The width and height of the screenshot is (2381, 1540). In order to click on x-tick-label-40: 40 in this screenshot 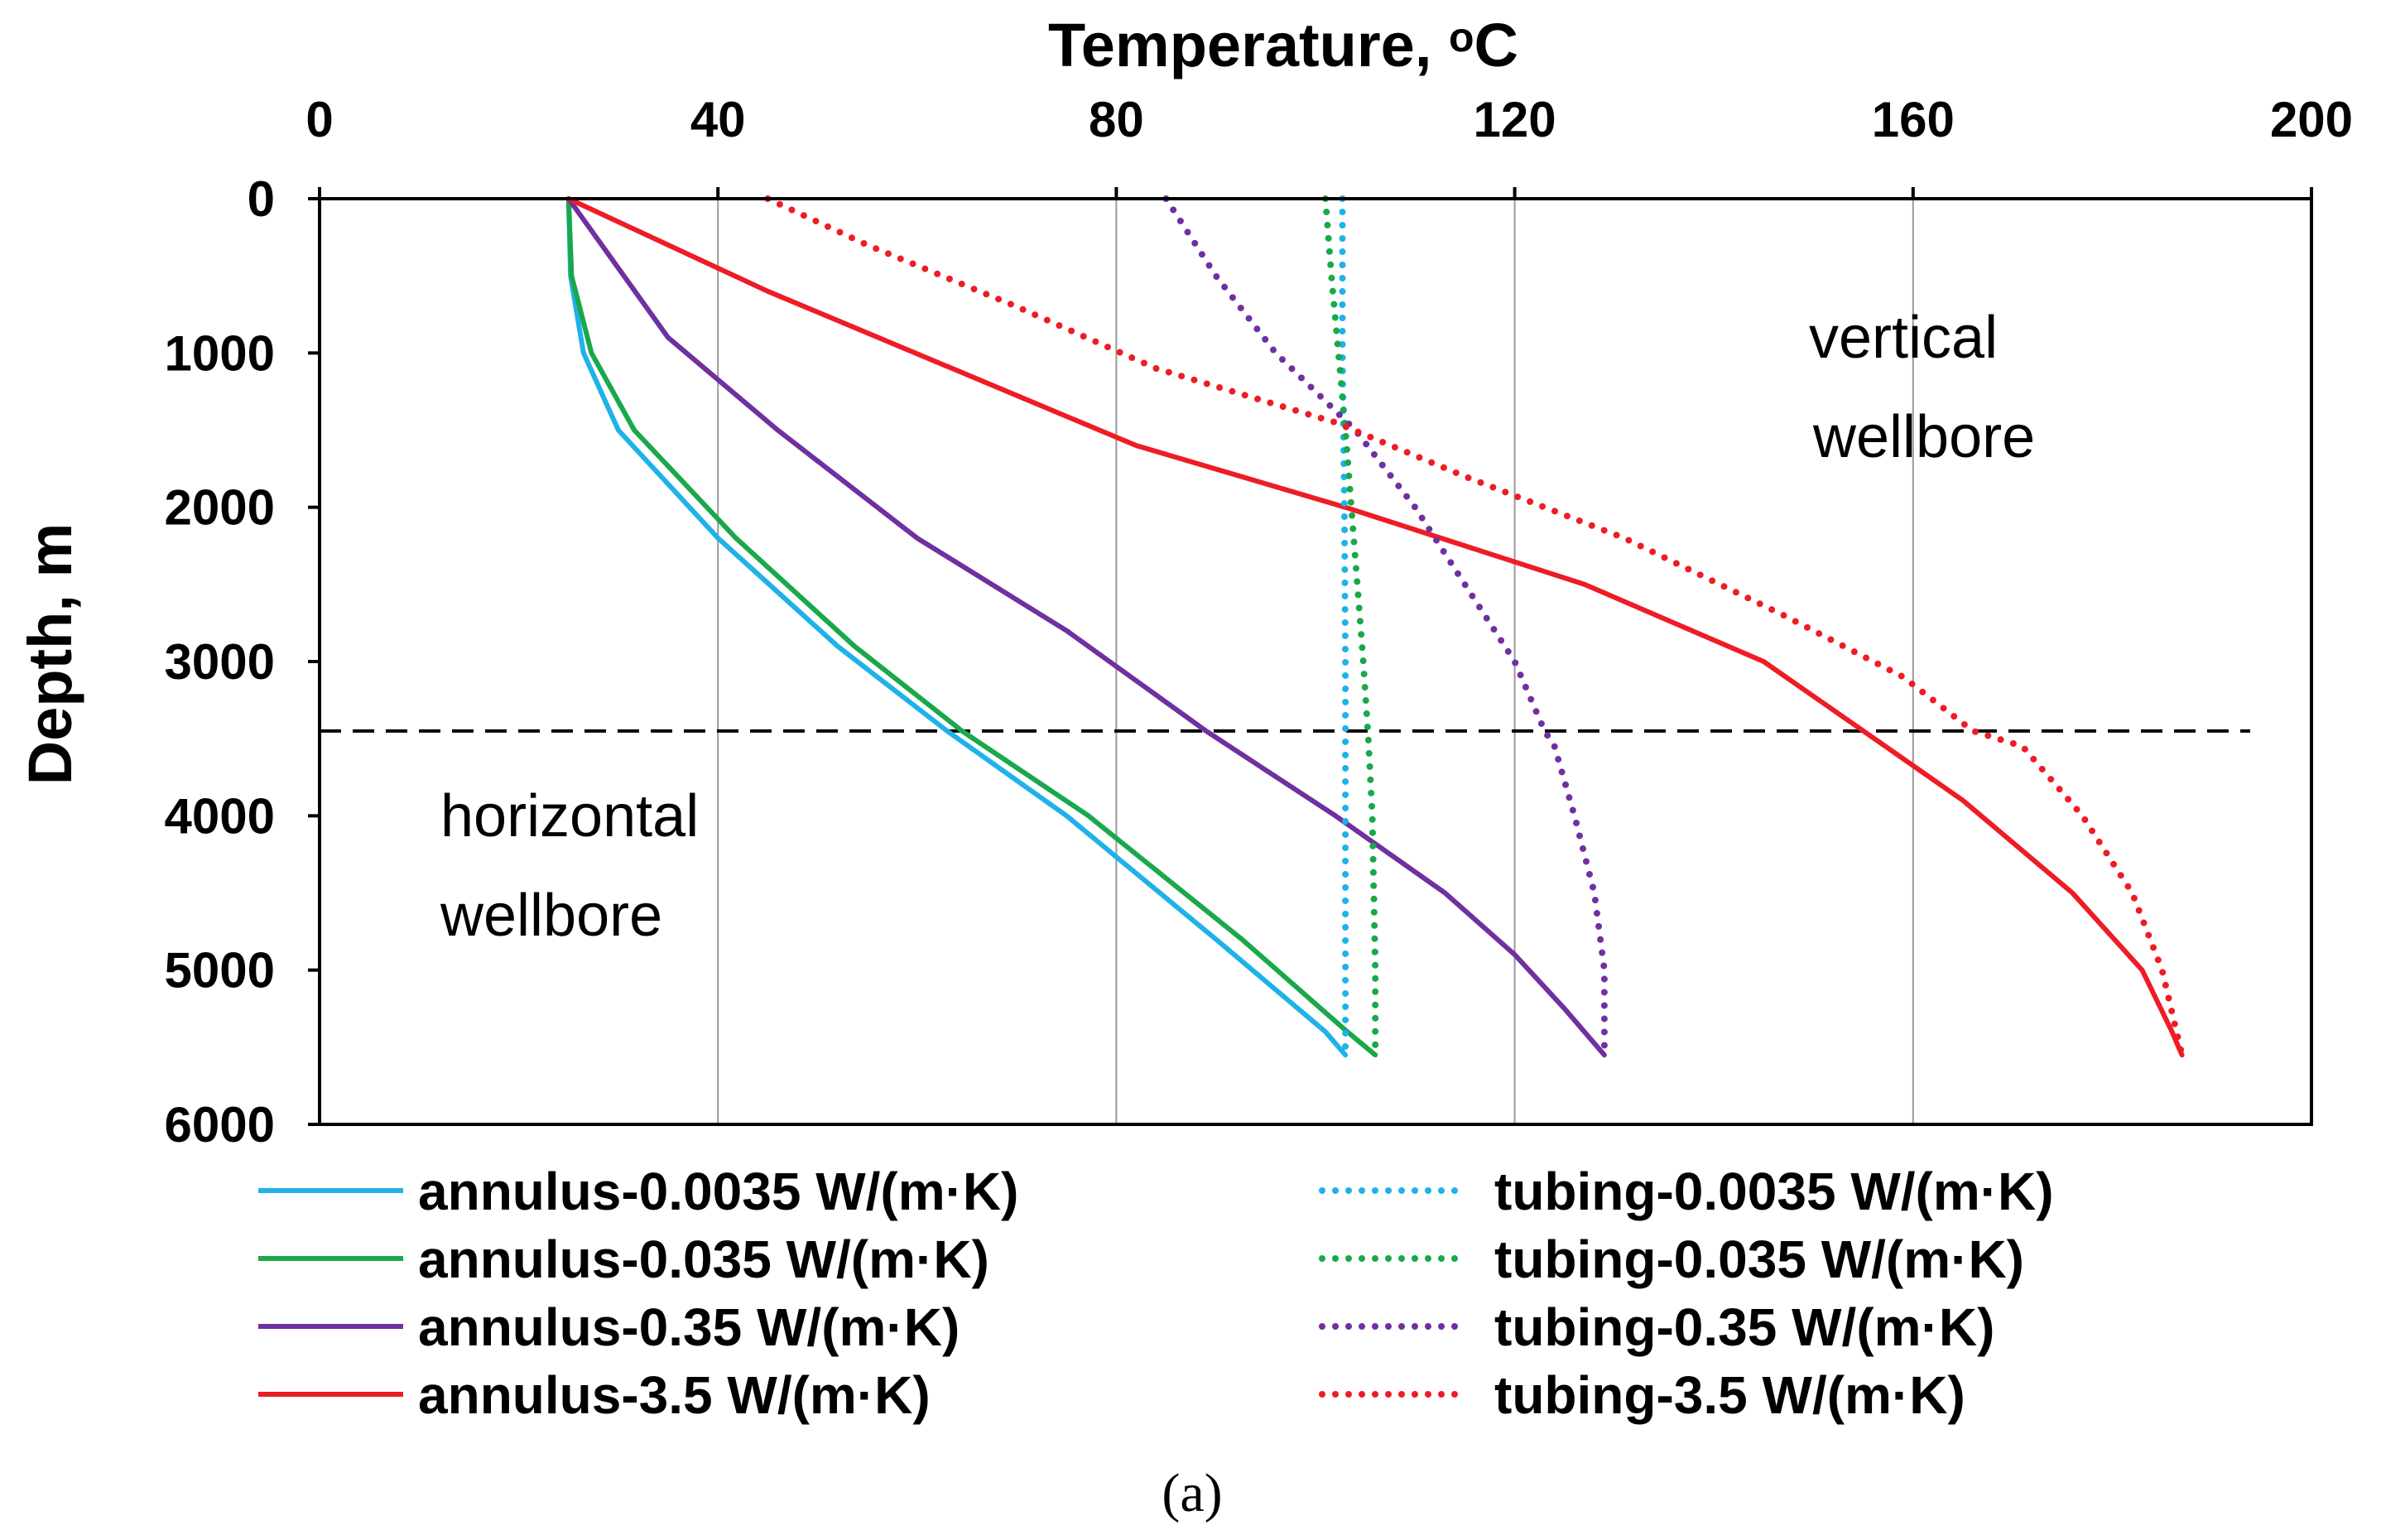, I will do `click(718, 120)`.